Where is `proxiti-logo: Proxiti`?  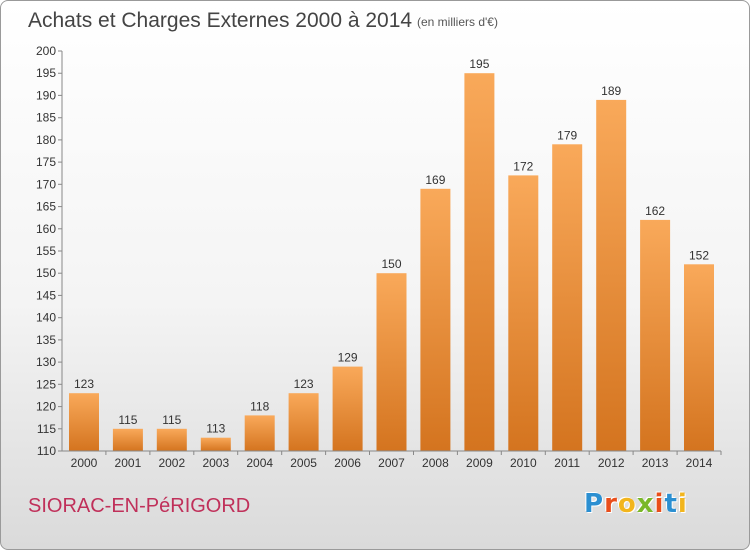
proxiti-logo: Proxiti is located at coordinates (636, 504).